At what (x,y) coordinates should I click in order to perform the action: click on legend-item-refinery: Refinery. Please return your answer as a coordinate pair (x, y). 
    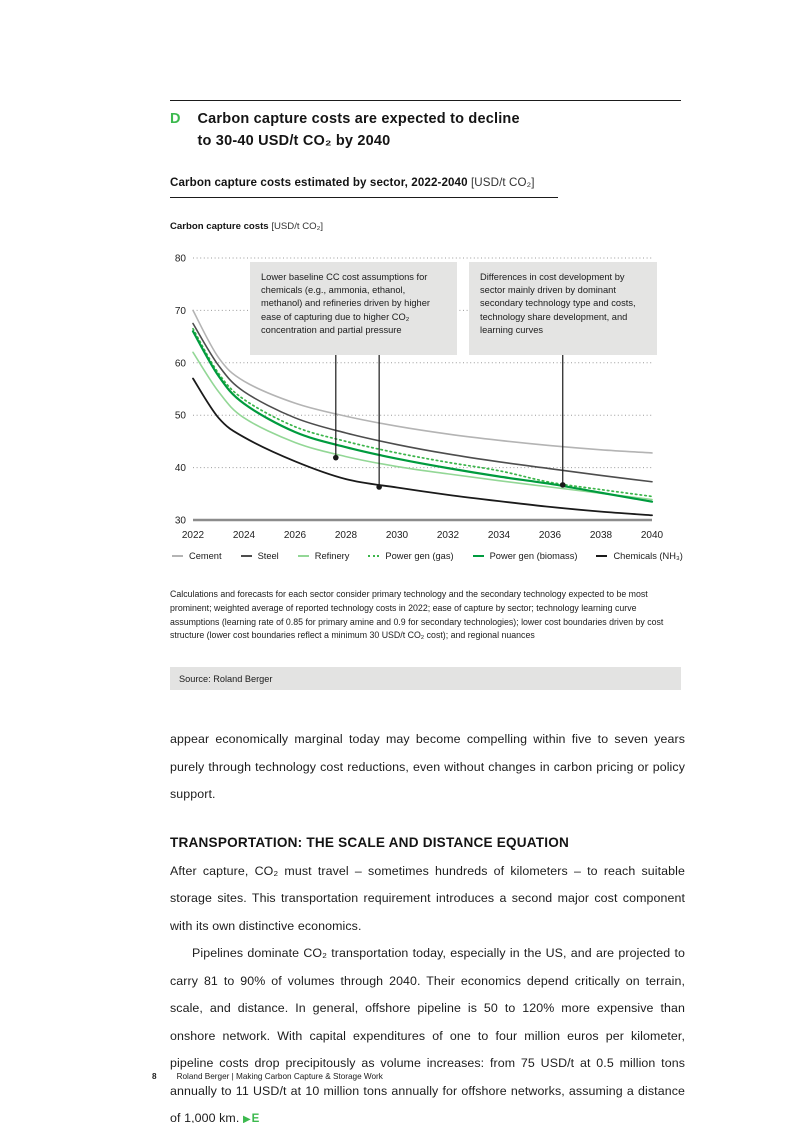
    Looking at the image, I should click on (323, 556).